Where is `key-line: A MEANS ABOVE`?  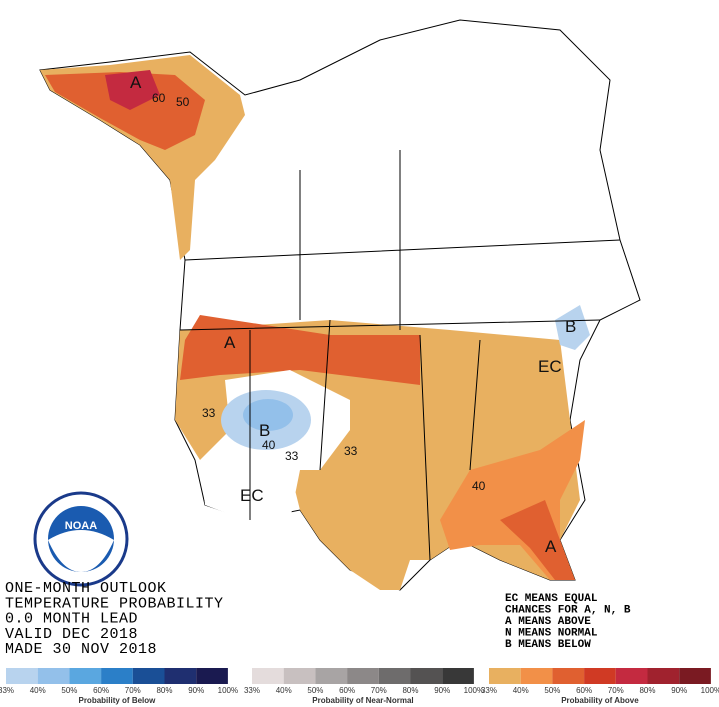
key-line: A MEANS ABOVE is located at coordinates (548, 622).